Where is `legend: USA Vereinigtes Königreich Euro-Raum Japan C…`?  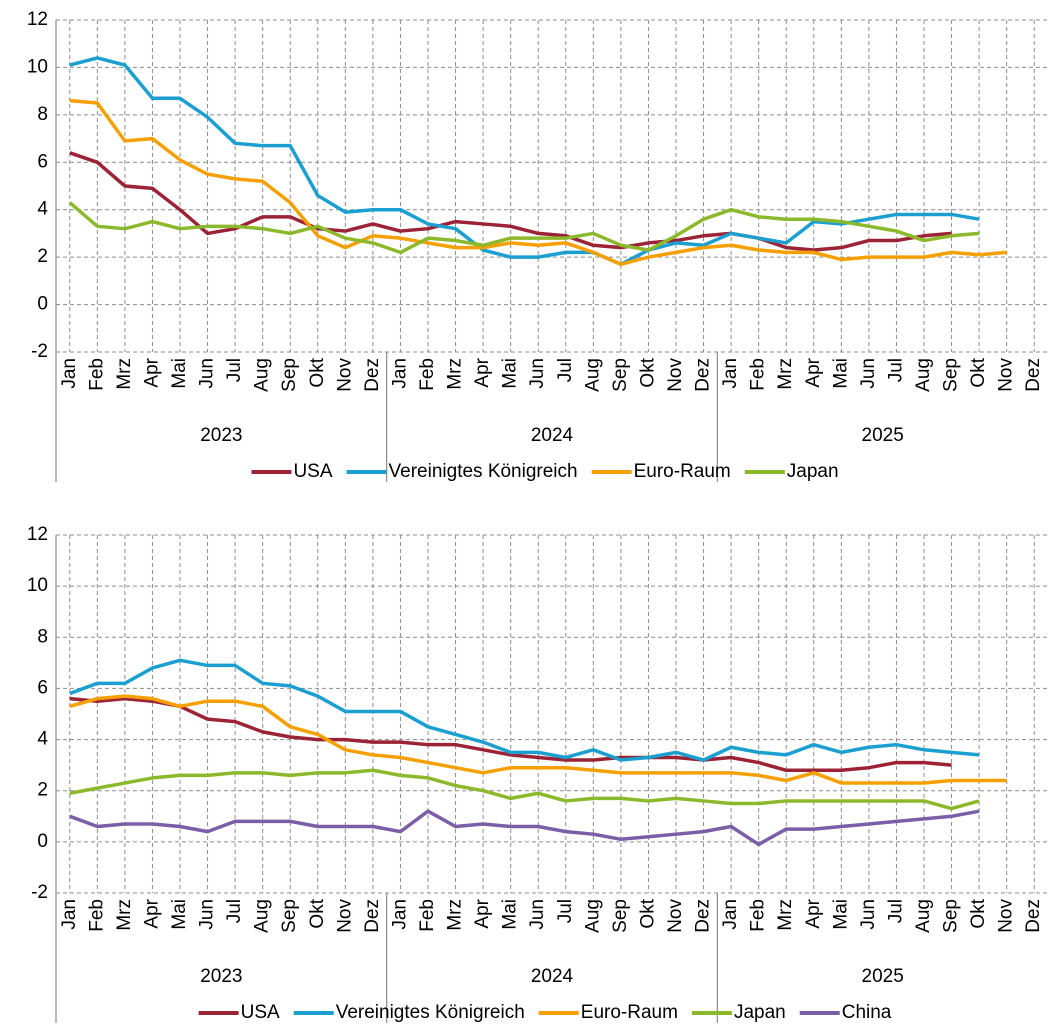
legend: USA Vereinigtes Königreich Euro-Raum Japan C… is located at coordinates (545, 1012).